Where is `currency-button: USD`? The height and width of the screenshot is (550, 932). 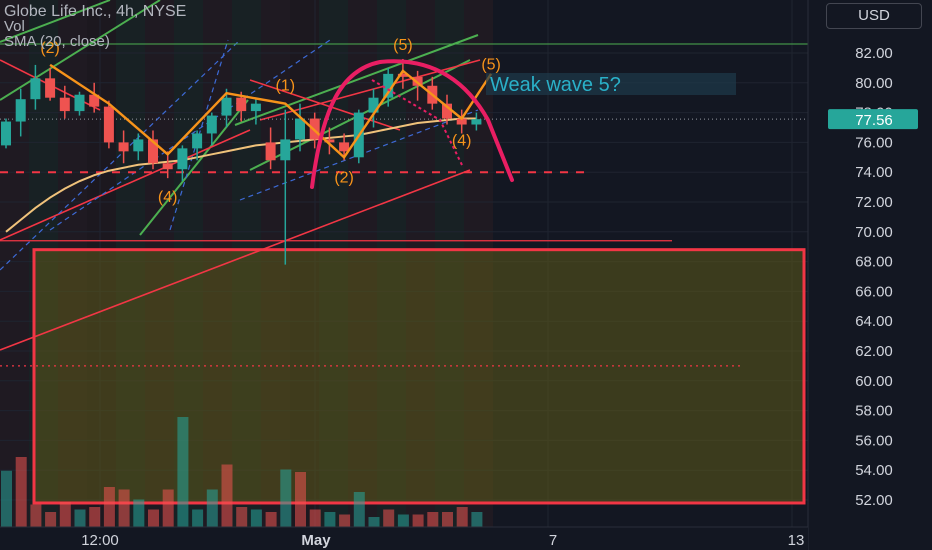
currency-button: USD is located at coordinates (874, 16).